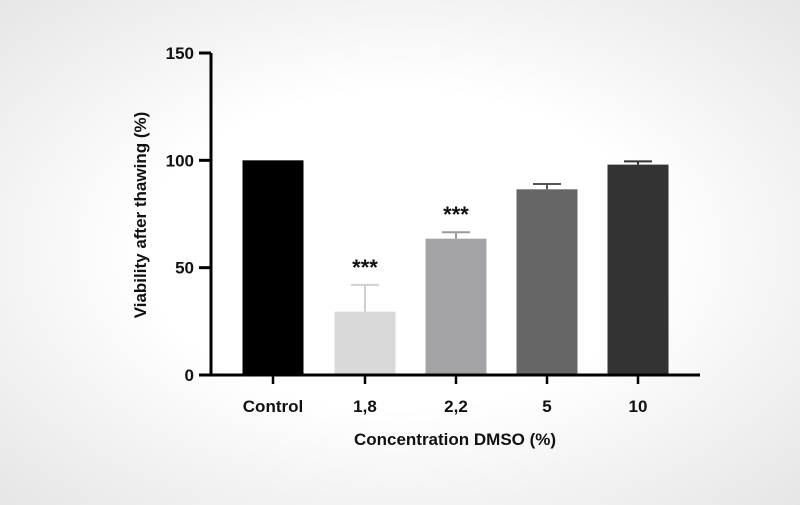 The height and width of the screenshot is (505, 800). What do you see at coordinates (365, 406) in the screenshot?
I see `x-tick-label-1: 1,8` at bounding box center [365, 406].